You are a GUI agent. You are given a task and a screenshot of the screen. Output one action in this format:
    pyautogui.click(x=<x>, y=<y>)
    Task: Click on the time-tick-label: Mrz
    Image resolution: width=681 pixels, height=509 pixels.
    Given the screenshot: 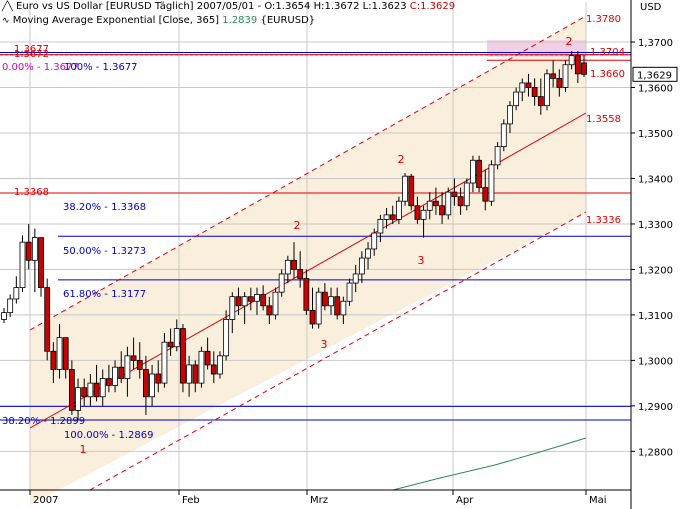 What is the action you would take?
    pyautogui.click(x=319, y=500)
    